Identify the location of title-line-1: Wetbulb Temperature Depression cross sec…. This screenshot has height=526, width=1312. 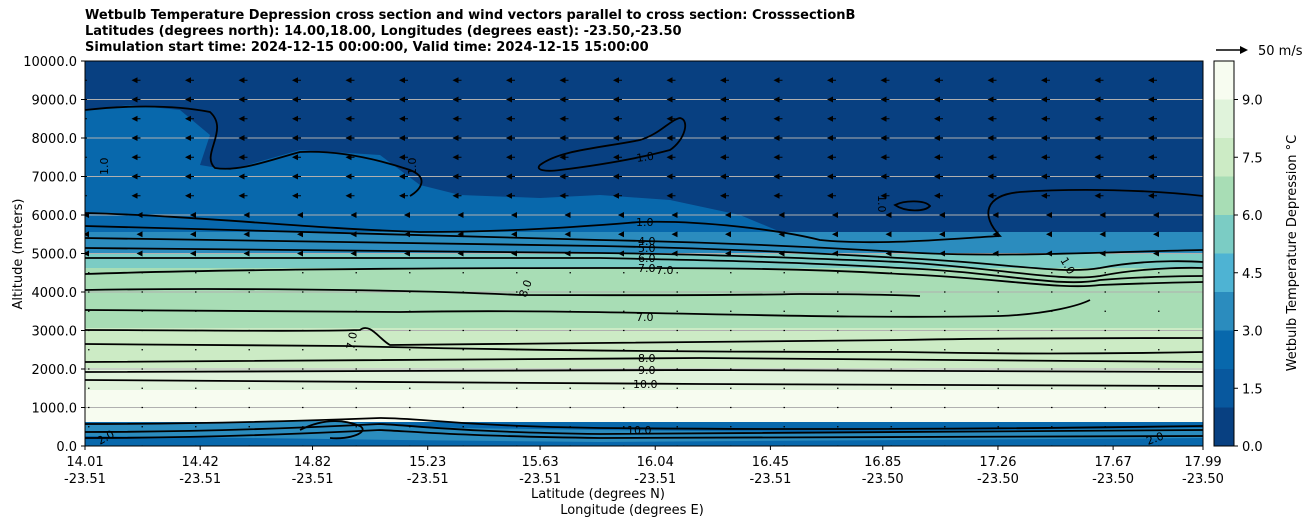
(470, 15).